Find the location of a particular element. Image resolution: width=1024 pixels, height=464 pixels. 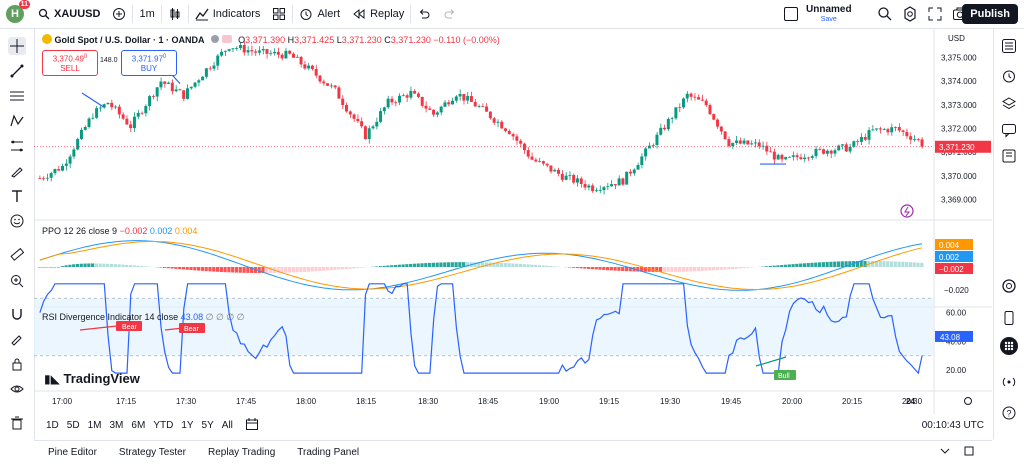

hide-drawings-tool is located at coordinates (17, 389).